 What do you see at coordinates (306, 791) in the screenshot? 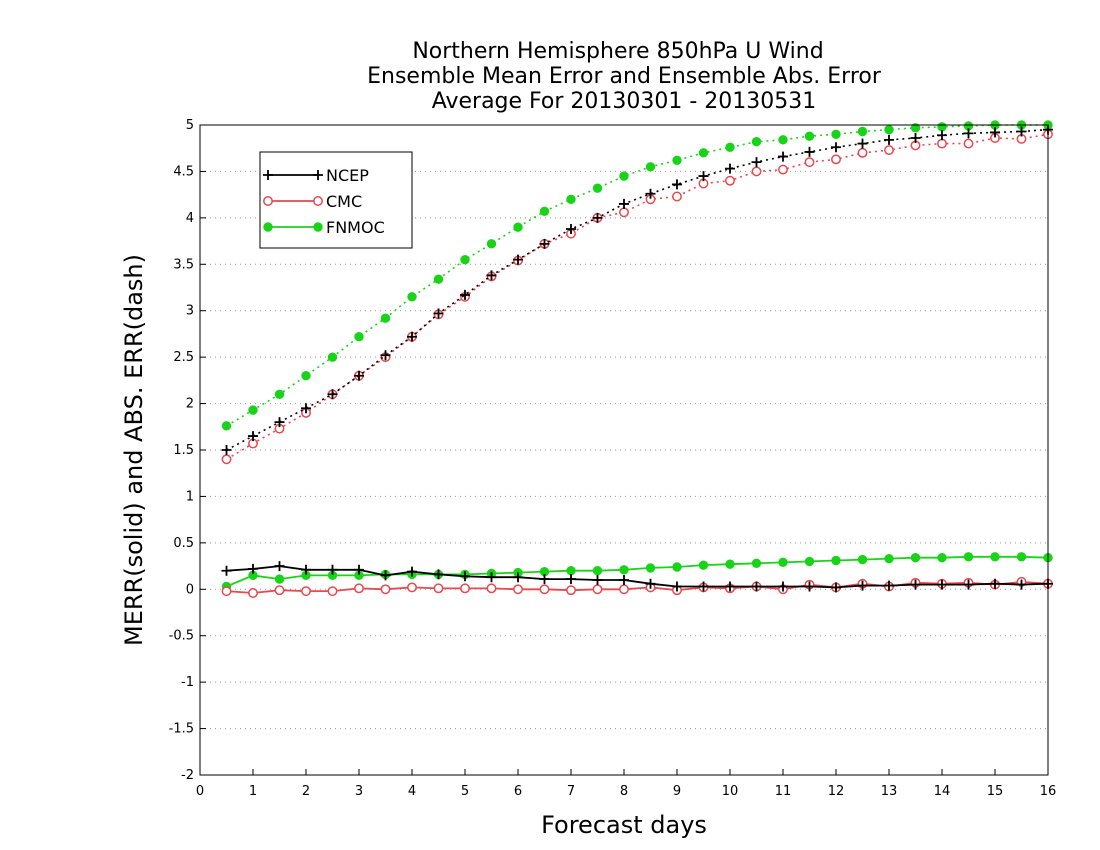
I see `x-tick-label: 2` at bounding box center [306, 791].